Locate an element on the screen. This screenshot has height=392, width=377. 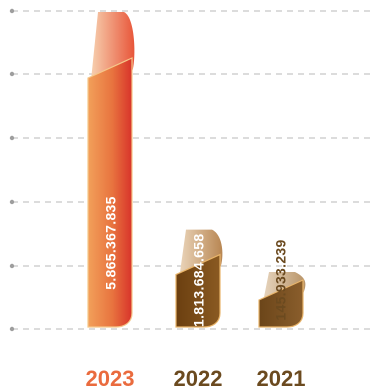
bar-2022 is located at coordinates (199, 278).